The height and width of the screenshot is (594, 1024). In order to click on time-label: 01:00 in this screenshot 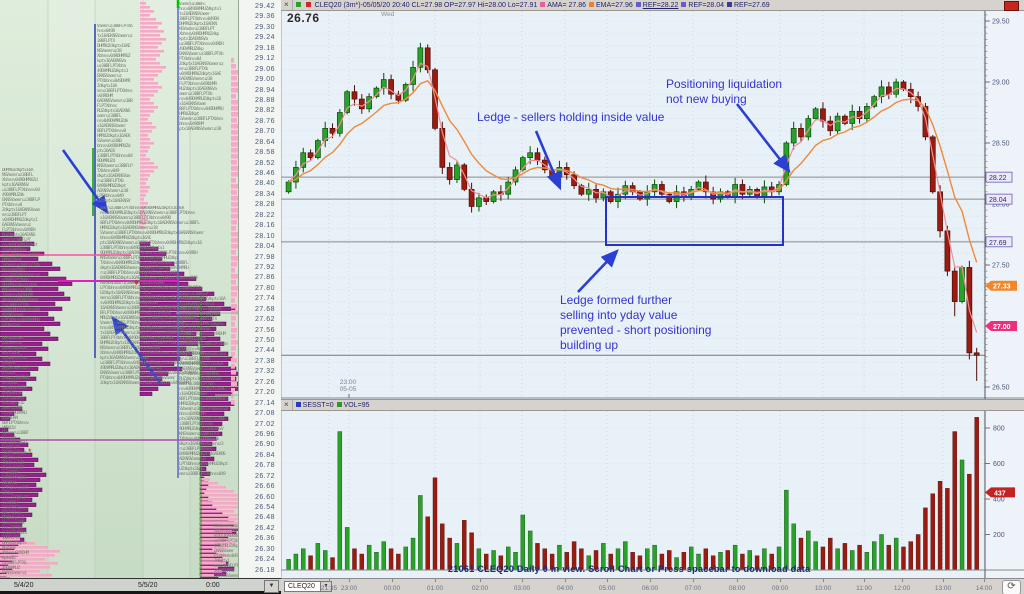, I will do `click(435, 588)`.